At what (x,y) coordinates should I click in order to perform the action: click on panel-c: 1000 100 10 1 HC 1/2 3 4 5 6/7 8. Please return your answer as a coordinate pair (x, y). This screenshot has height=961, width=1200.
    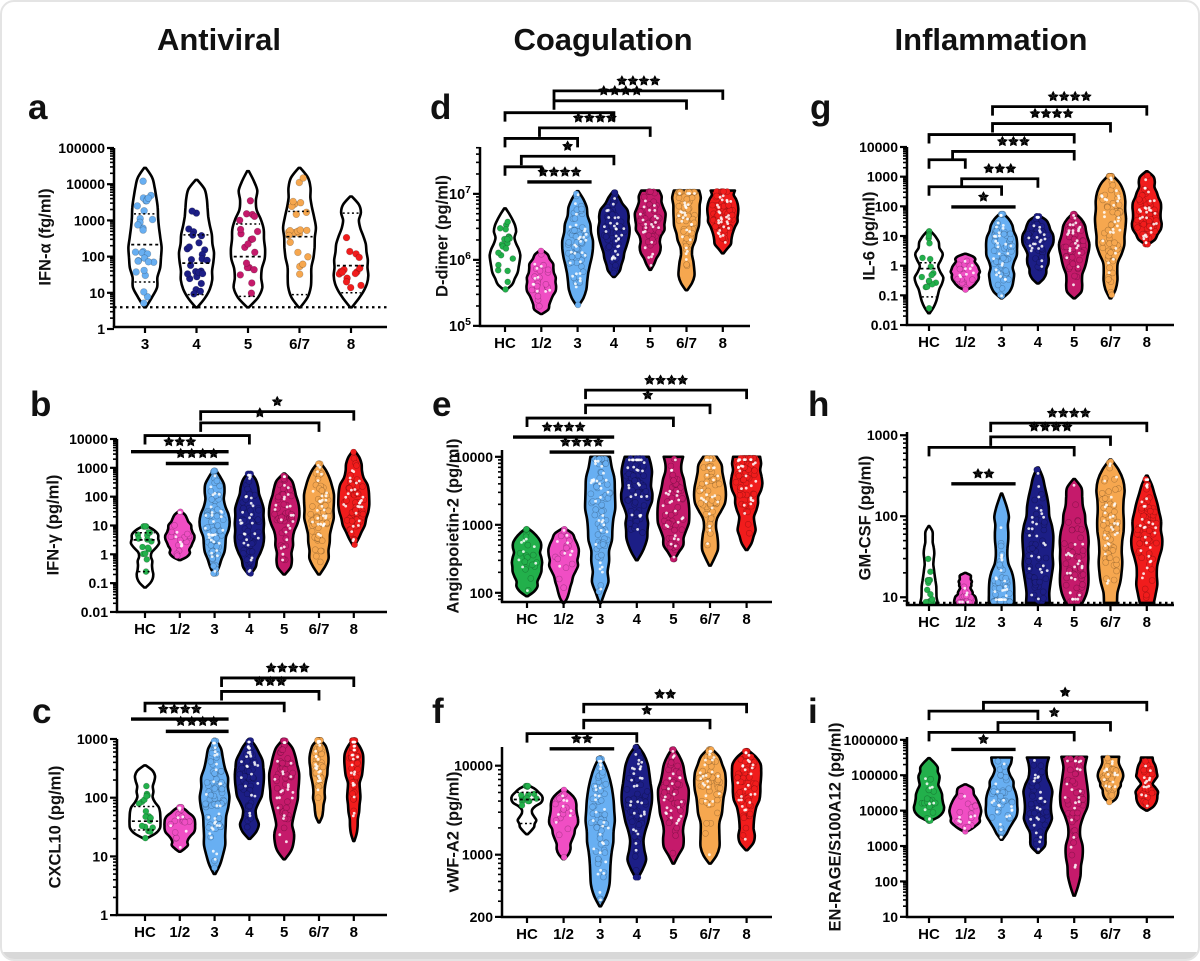
    Looking at the image, I should click on (232, 801).